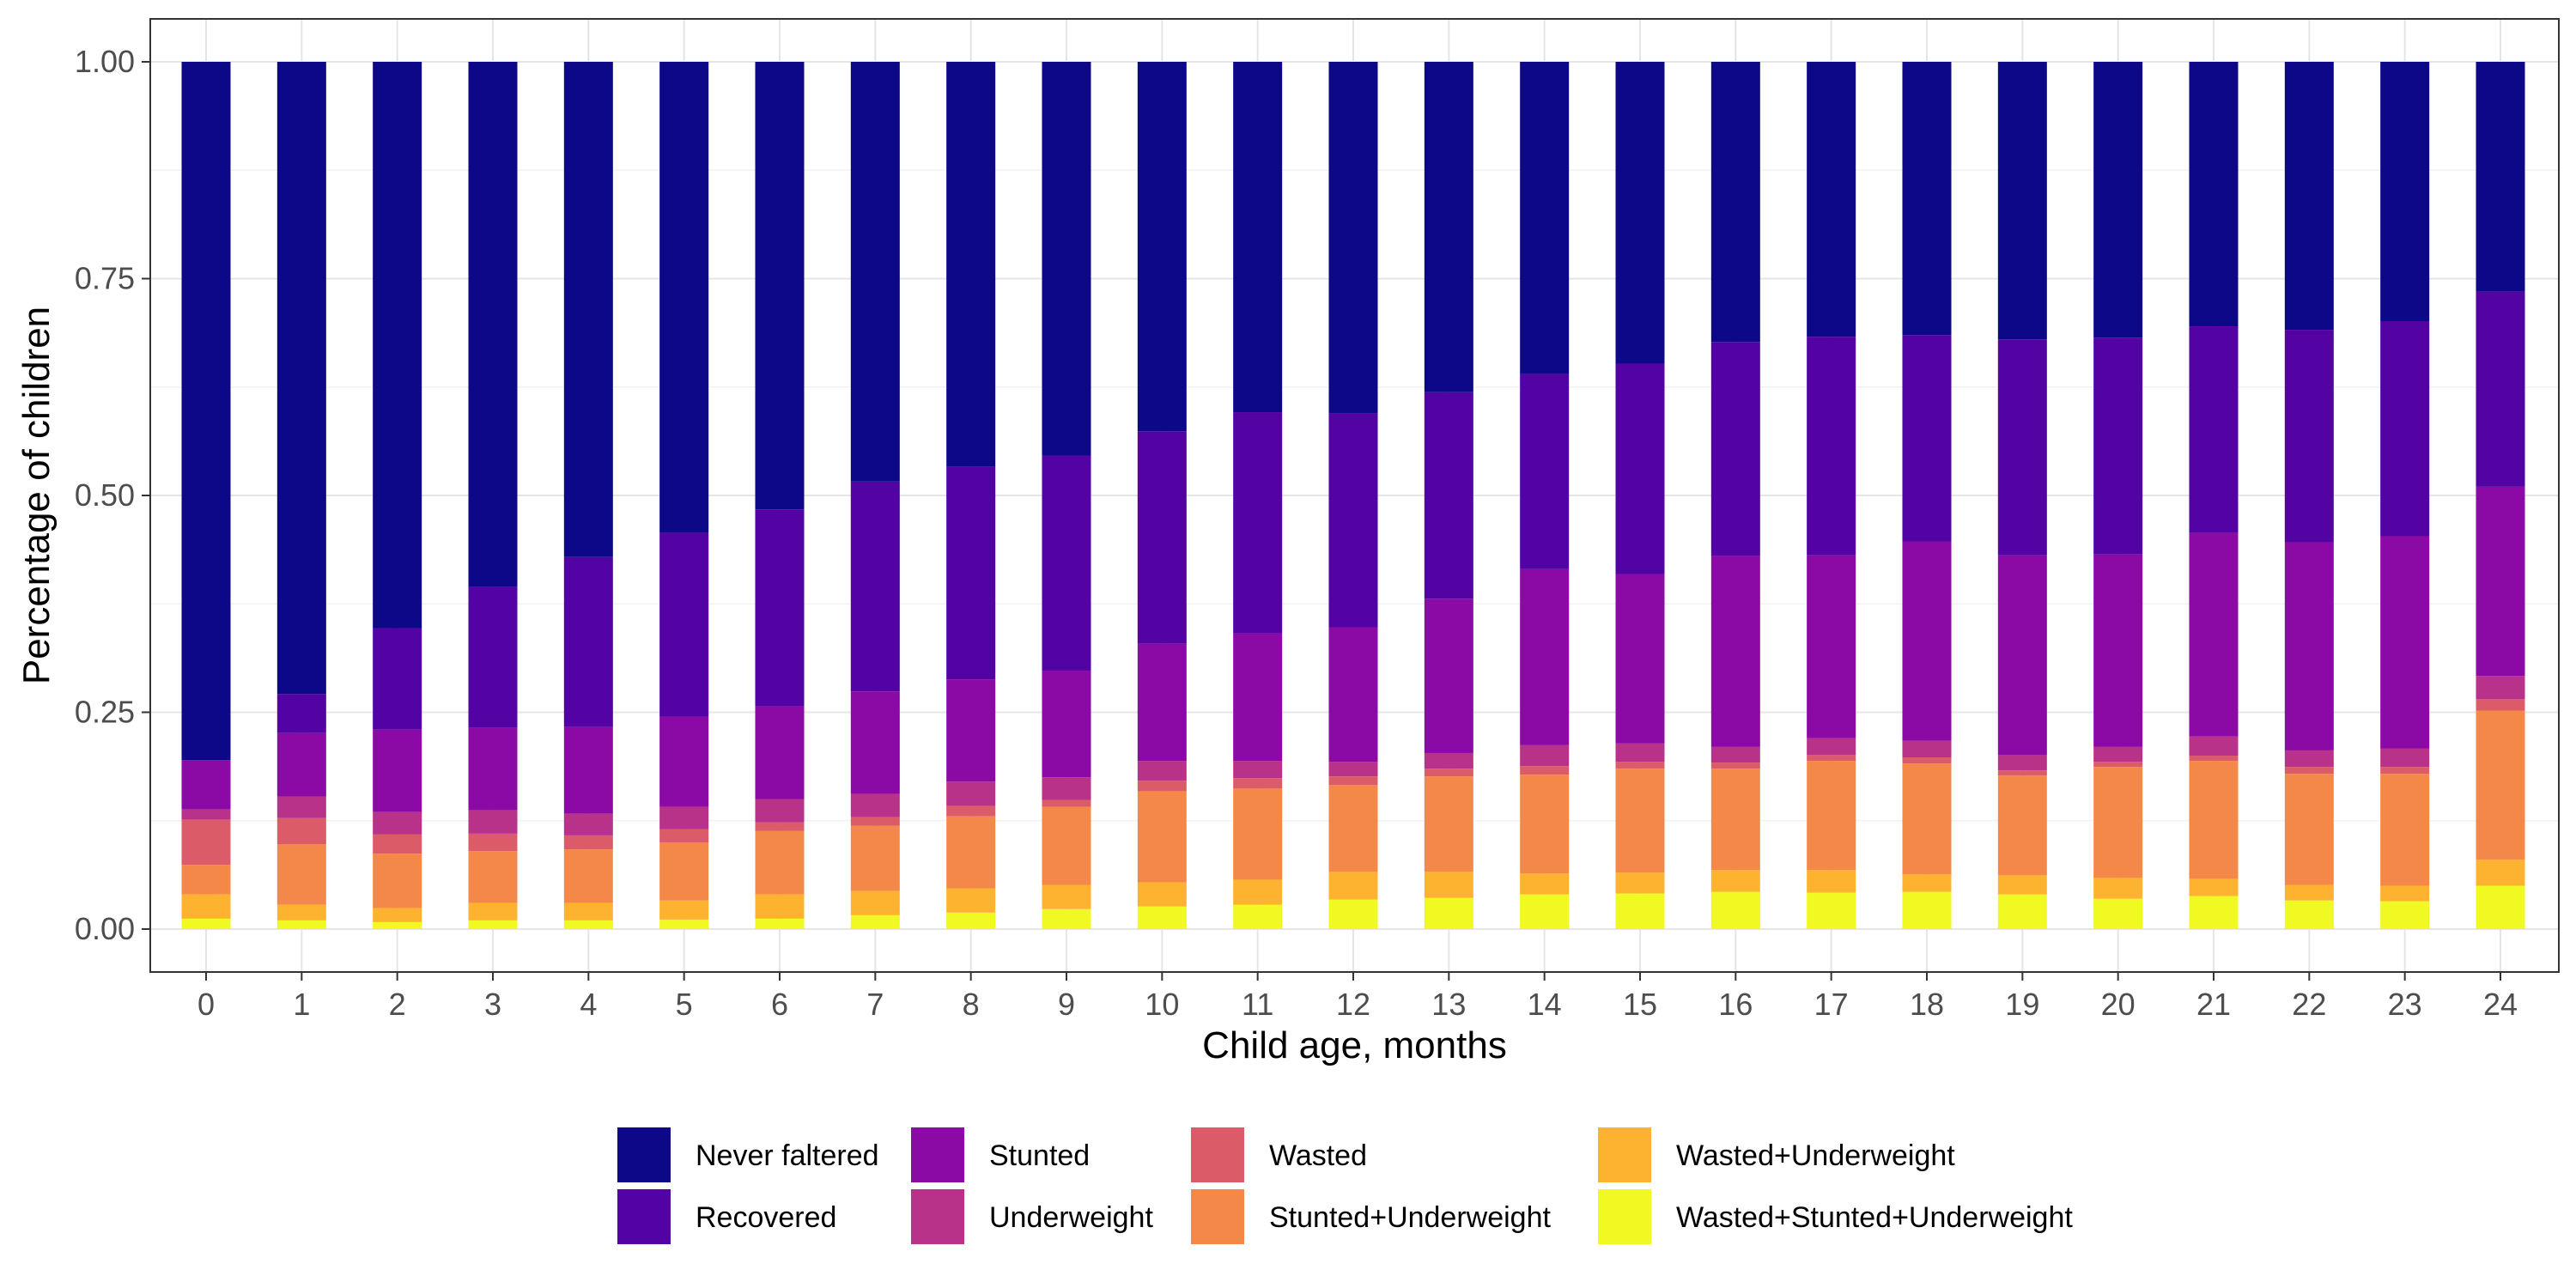 This screenshot has width=2576, height=1288. Describe the element at coordinates (1411, 1217) in the screenshot. I see `legend-label: Stunted+Underweight` at that location.